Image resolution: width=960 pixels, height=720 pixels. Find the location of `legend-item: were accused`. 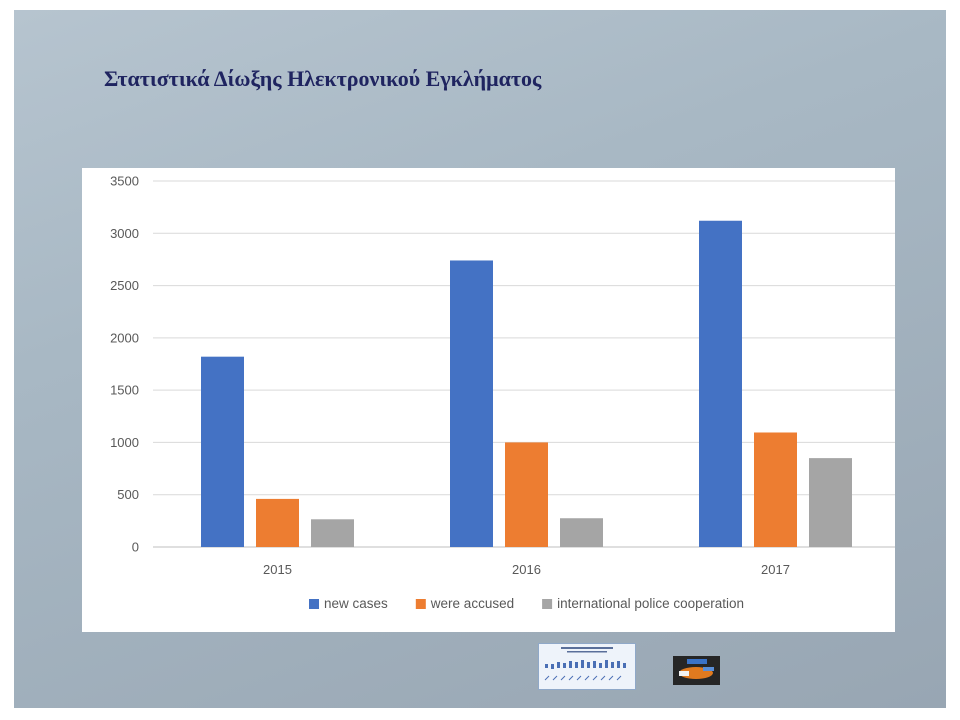

legend-item: were accused is located at coordinates (464, 603).